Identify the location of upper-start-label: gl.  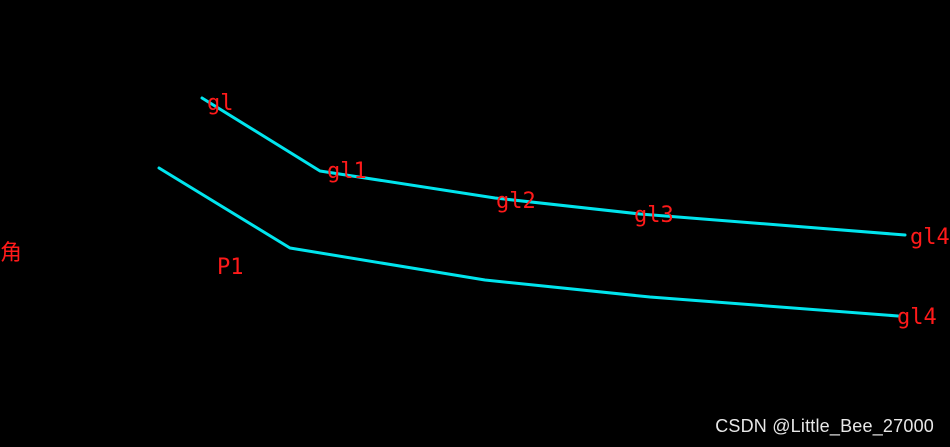
(220, 103).